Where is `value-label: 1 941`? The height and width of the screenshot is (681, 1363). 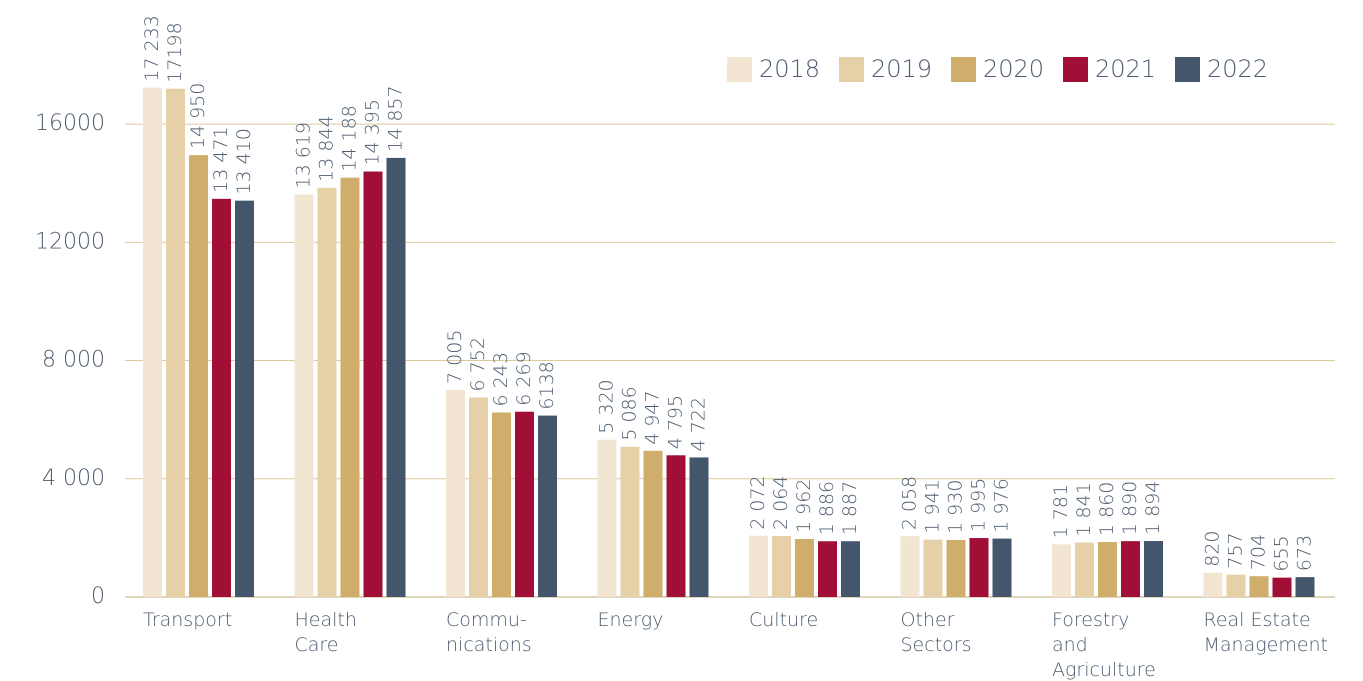
value-label: 1 941 is located at coordinates (933, 506).